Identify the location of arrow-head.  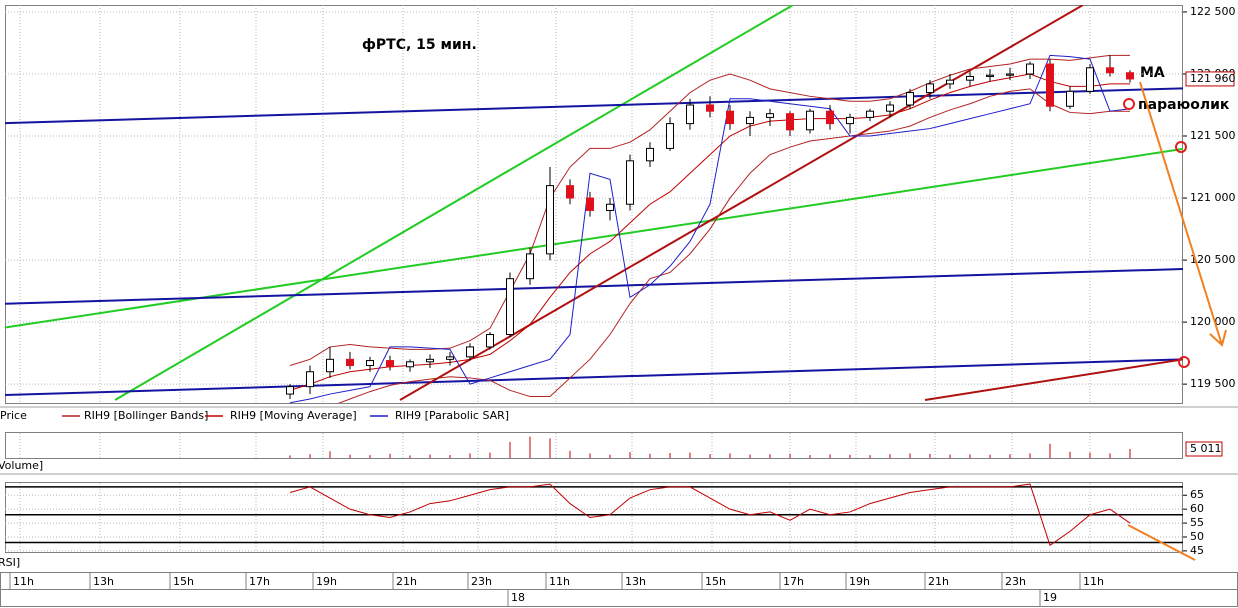
(1218, 338).